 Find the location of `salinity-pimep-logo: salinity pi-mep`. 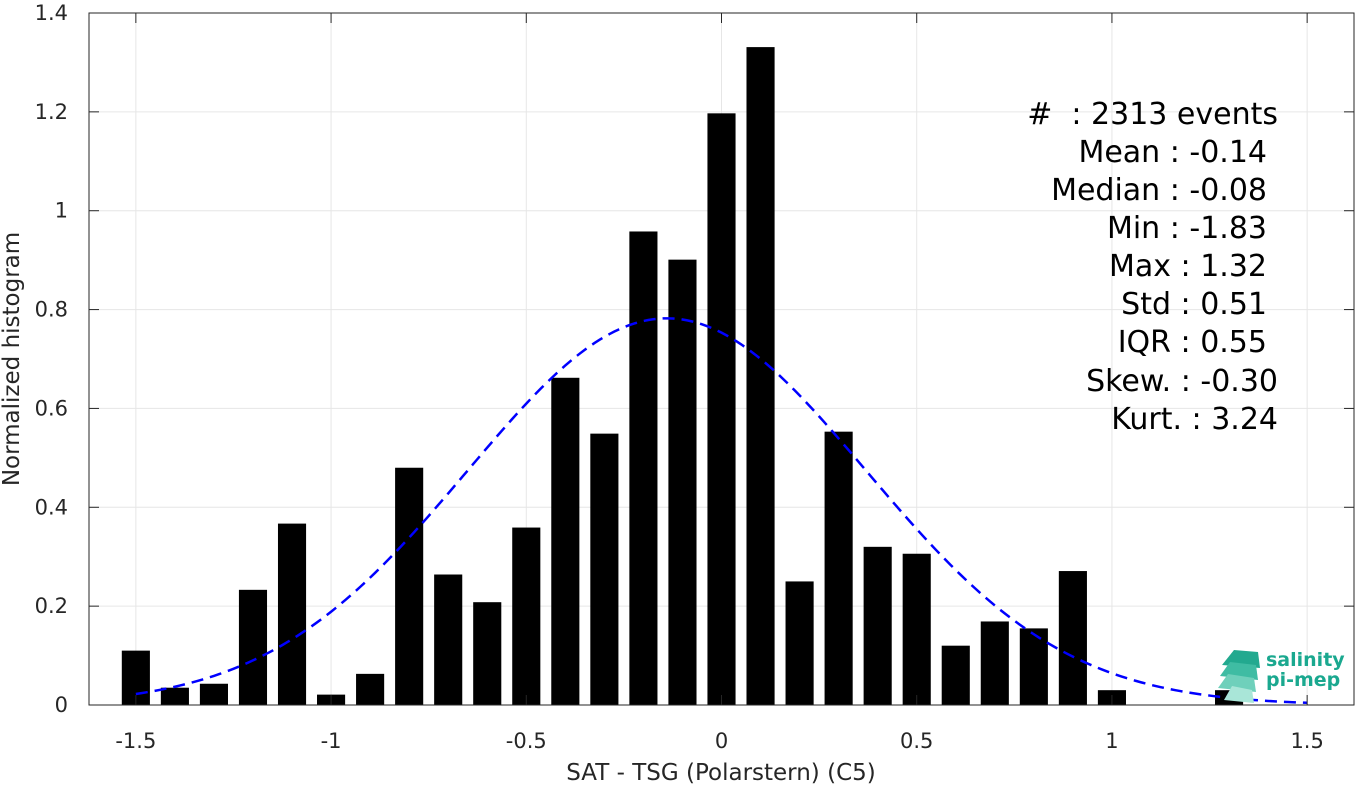

salinity-pimep-logo: salinity pi-mep is located at coordinates (1281, 676).